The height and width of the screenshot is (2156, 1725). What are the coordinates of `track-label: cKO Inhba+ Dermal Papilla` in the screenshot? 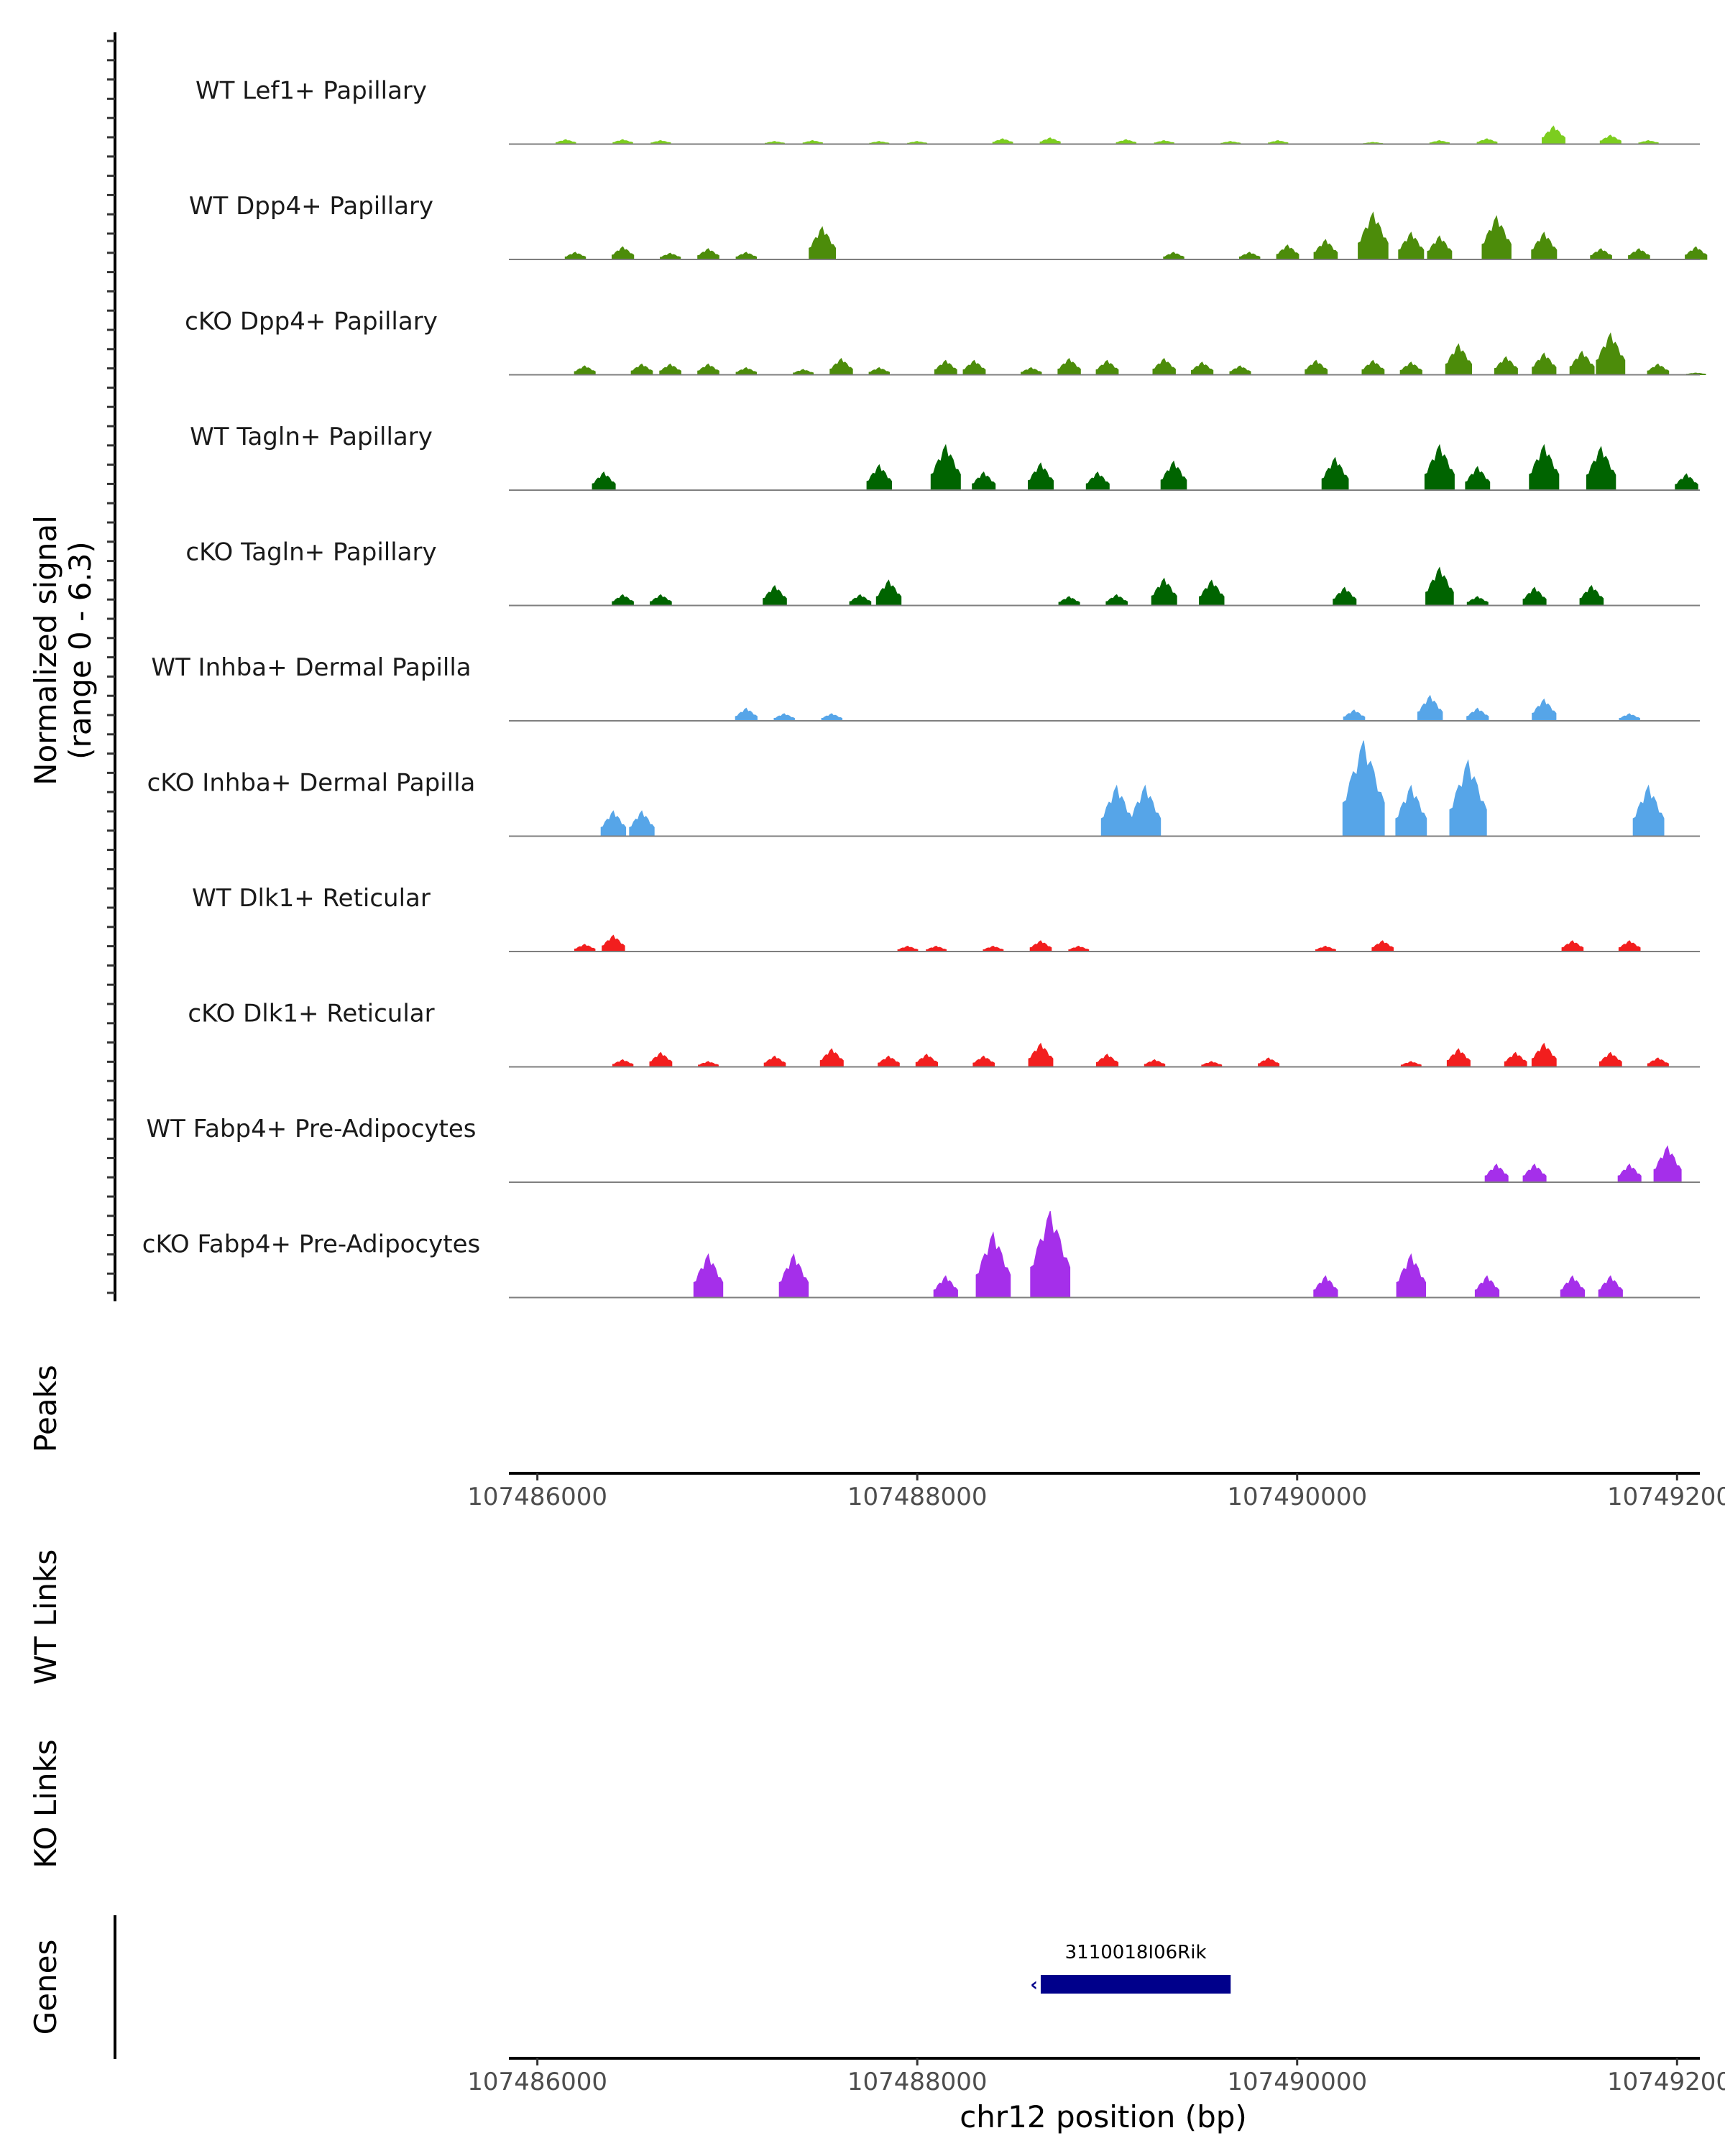 It's located at (311, 784).